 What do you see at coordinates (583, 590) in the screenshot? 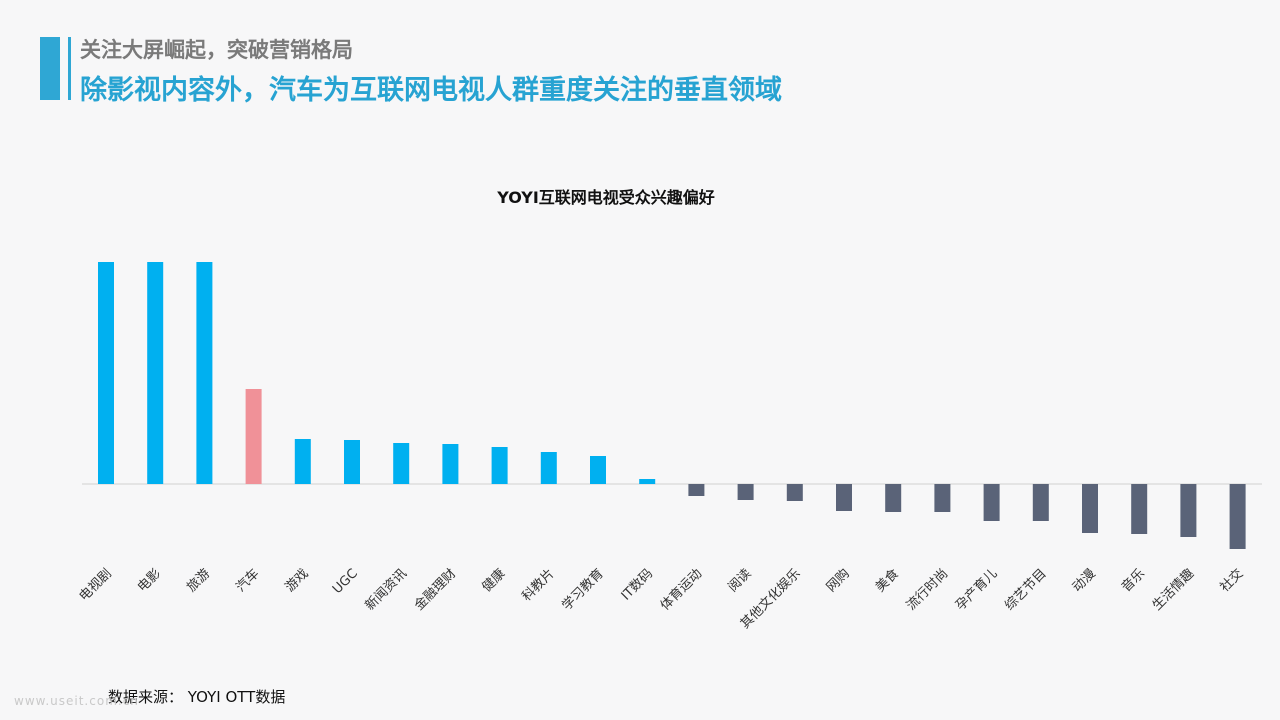
I see `category-label-11: 学习教育` at bounding box center [583, 590].